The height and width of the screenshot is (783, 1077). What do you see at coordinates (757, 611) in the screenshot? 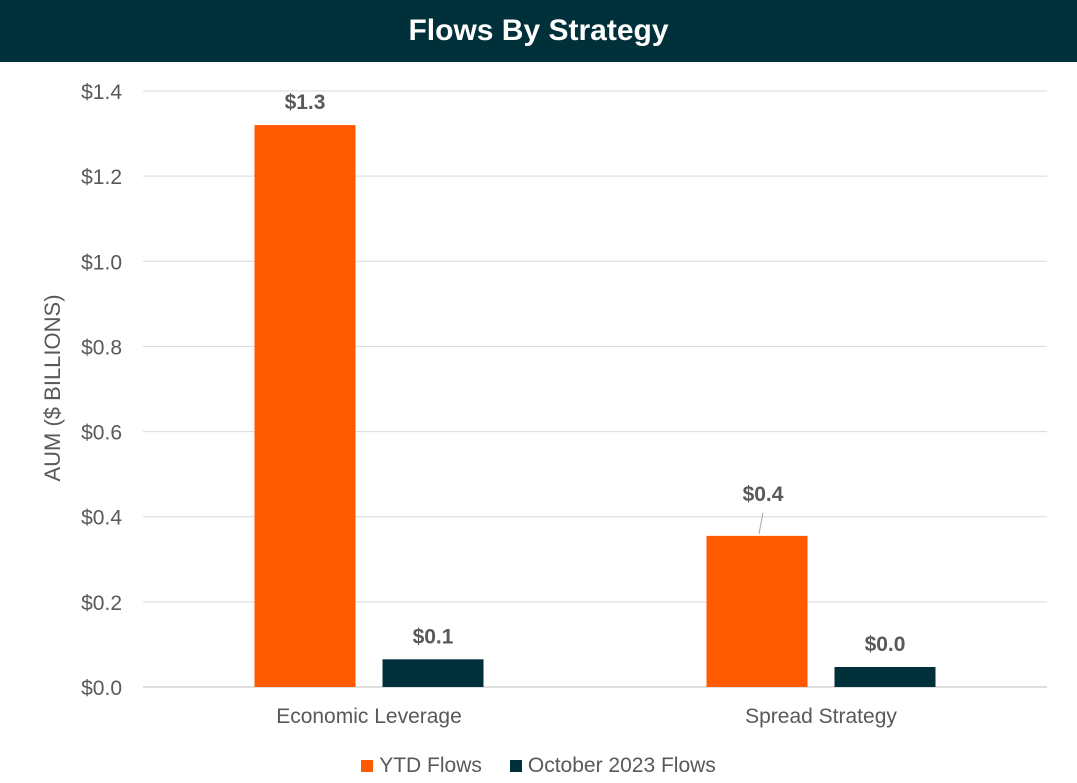
I see `bar-ytd-spread-strategy` at bounding box center [757, 611].